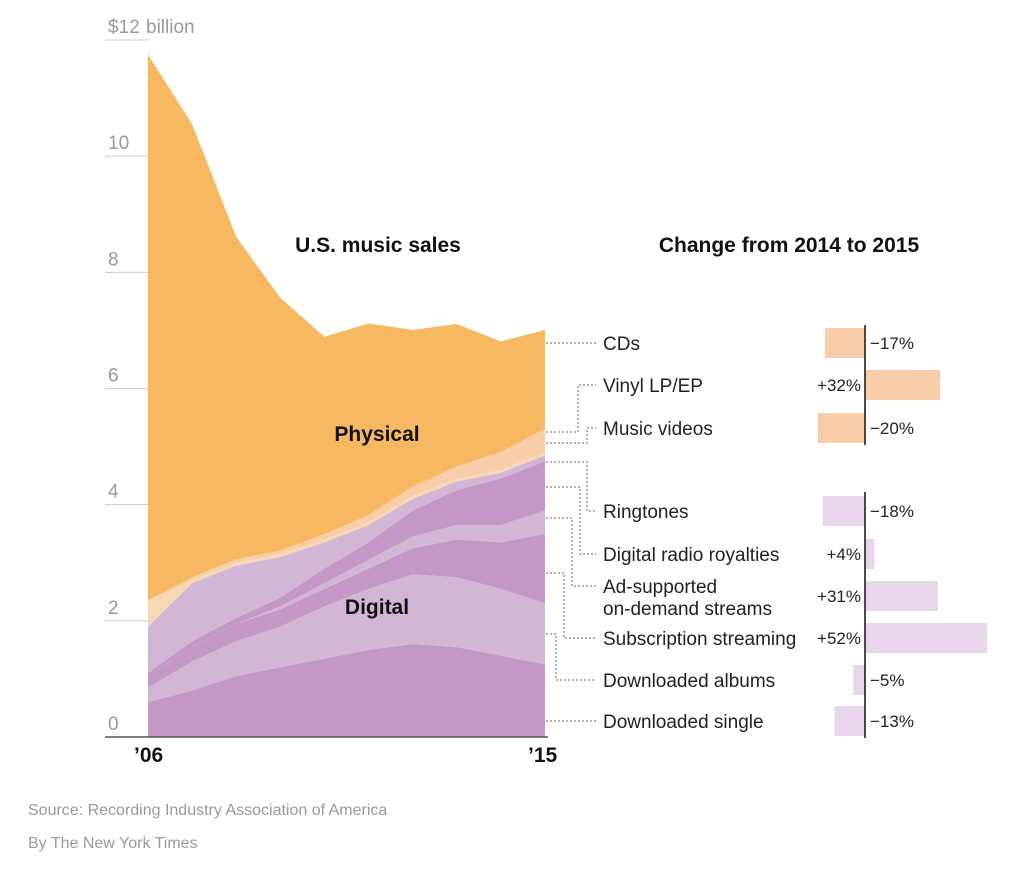  I want to click on change-value-label: +32%, so click(839, 385).